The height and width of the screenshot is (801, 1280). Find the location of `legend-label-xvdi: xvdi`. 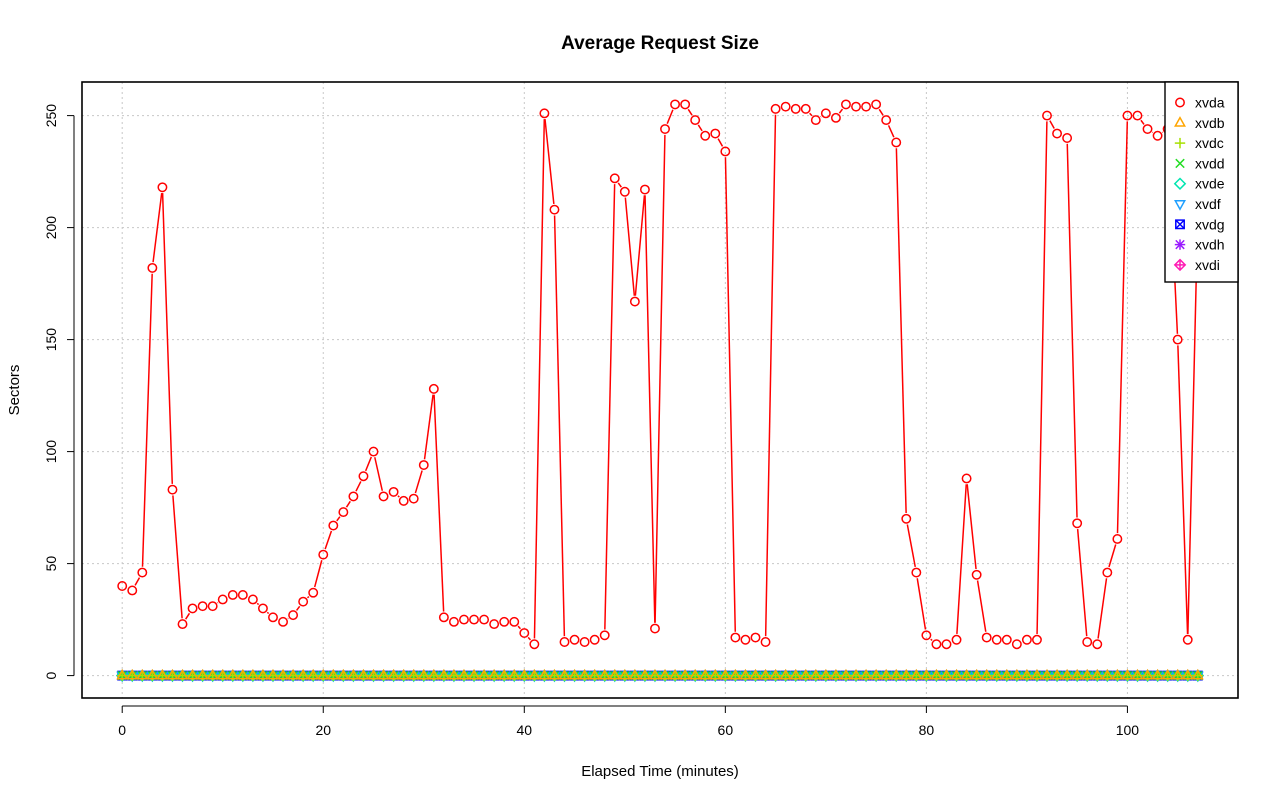

legend-label-xvdi: xvdi is located at coordinates (1207, 265).